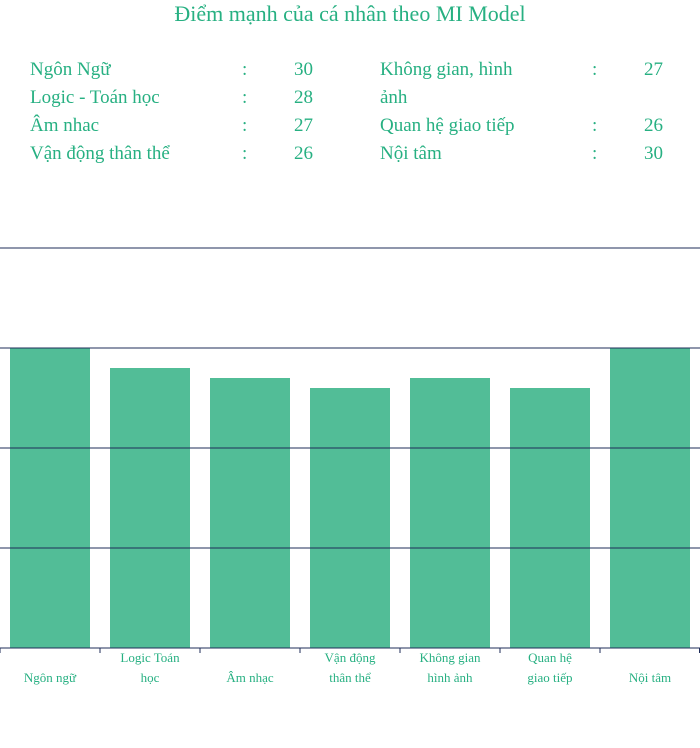 The image size is (700, 748). What do you see at coordinates (549, 677) in the screenshot?
I see `x-tick-label: giao tiếp` at bounding box center [549, 677].